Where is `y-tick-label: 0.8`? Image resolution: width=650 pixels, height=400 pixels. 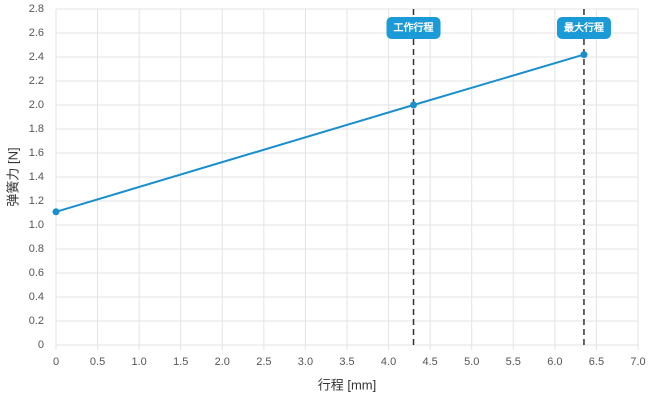
y-tick-label: 0.8 is located at coordinates (36, 249).